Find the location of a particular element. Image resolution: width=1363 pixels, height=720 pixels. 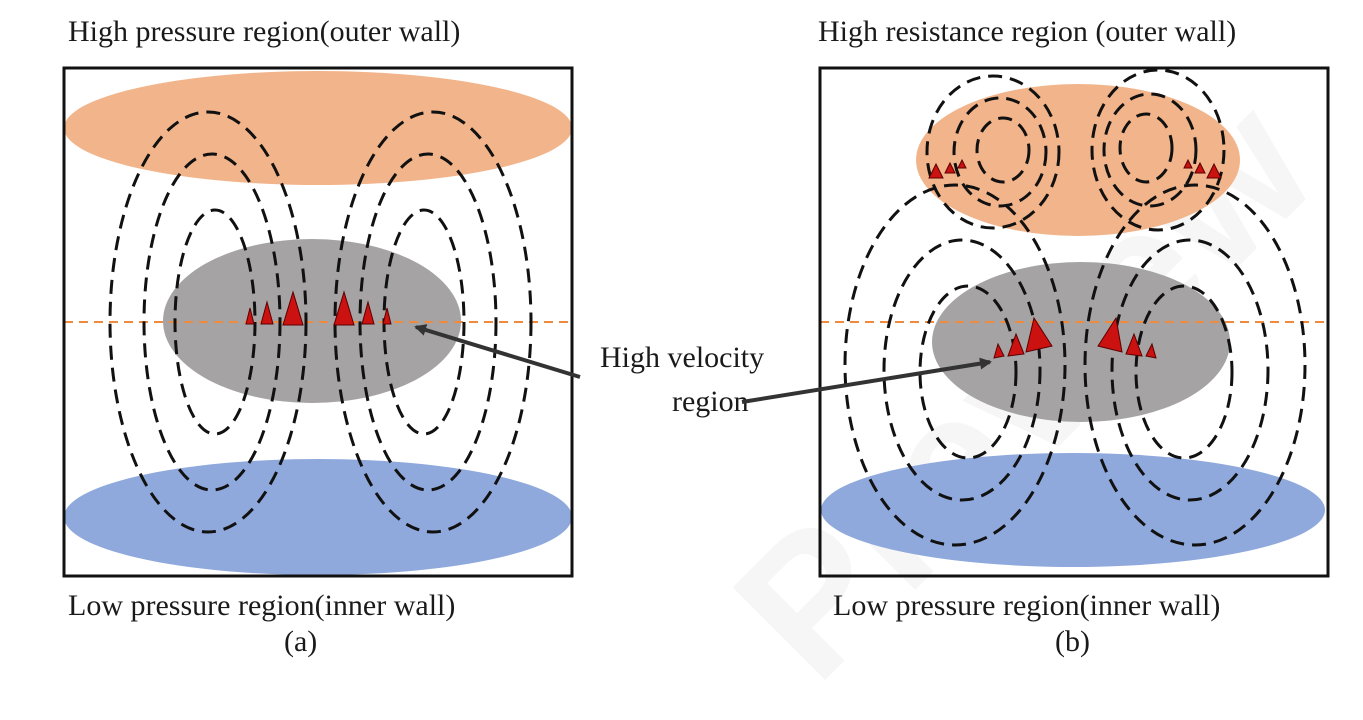

annotation-line-2: region is located at coordinates (710, 401).